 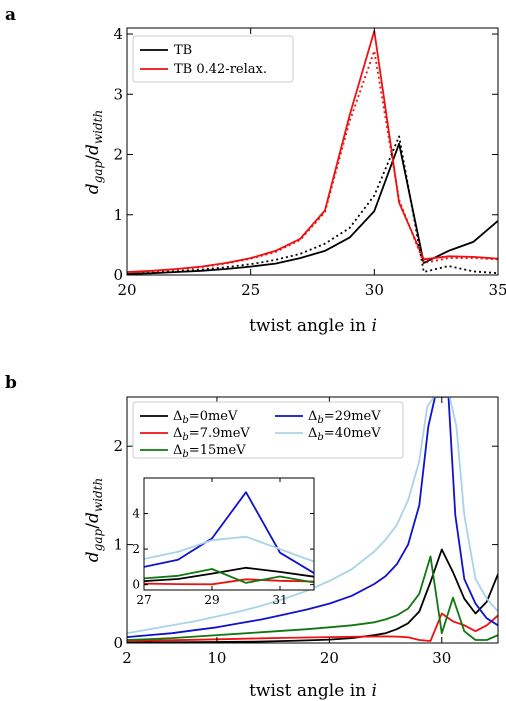 I want to click on panel-b-ytick-label: 1, so click(x=118, y=545).